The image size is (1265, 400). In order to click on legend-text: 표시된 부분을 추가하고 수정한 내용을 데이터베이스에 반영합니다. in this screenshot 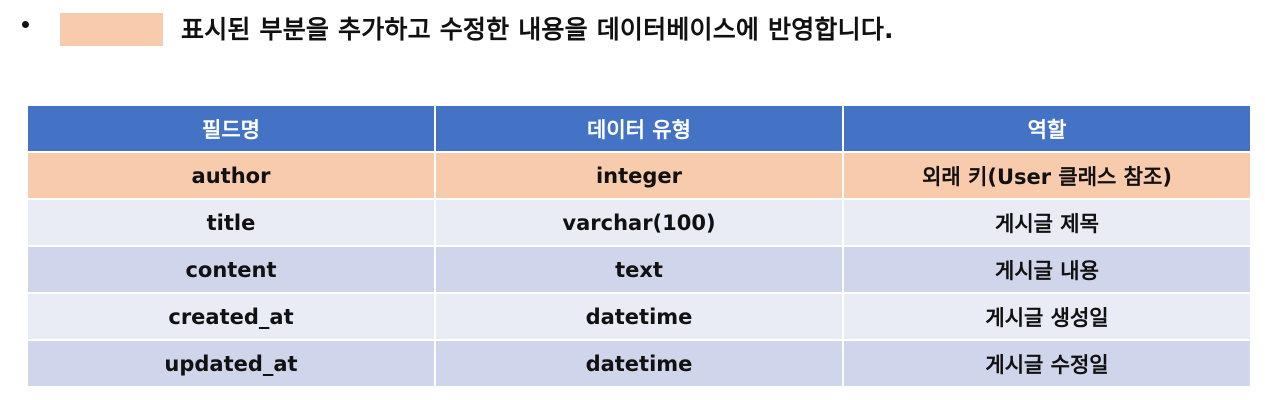, I will do `click(537, 29)`.